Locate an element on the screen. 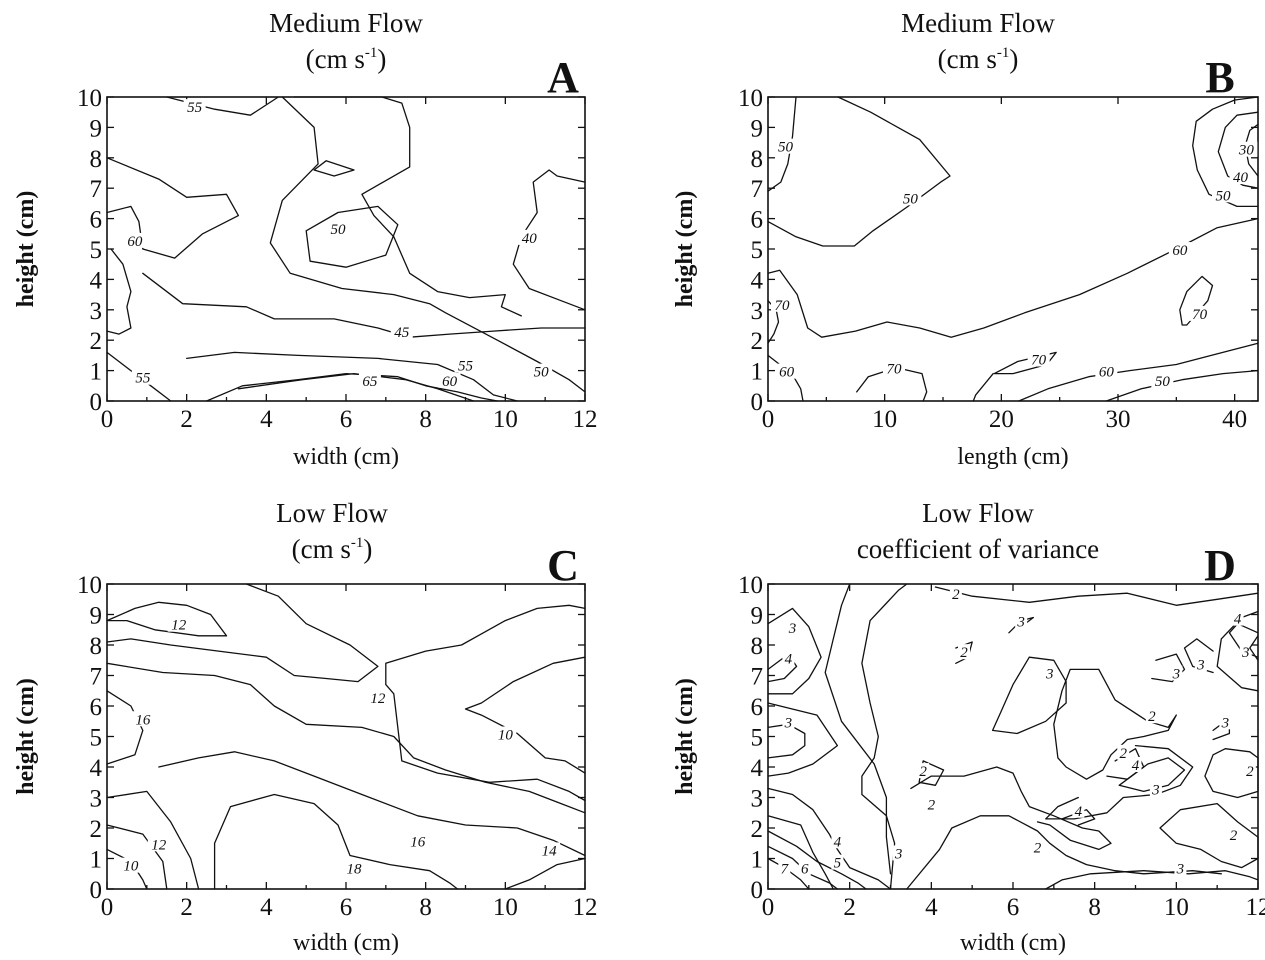 The image size is (1265, 960). x-tick-label: 4 is located at coordinates (266, 907).